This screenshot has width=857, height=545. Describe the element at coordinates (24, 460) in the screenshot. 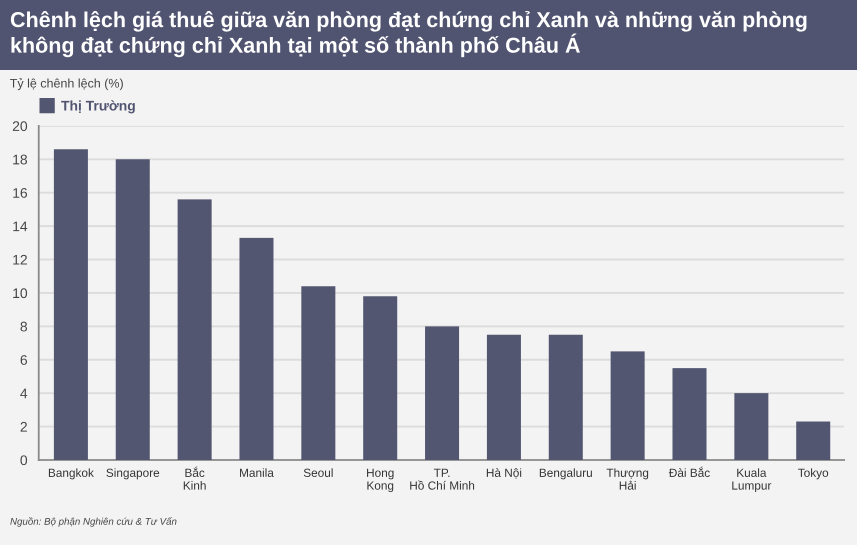

I see `y-tick-label: 0` at that location.